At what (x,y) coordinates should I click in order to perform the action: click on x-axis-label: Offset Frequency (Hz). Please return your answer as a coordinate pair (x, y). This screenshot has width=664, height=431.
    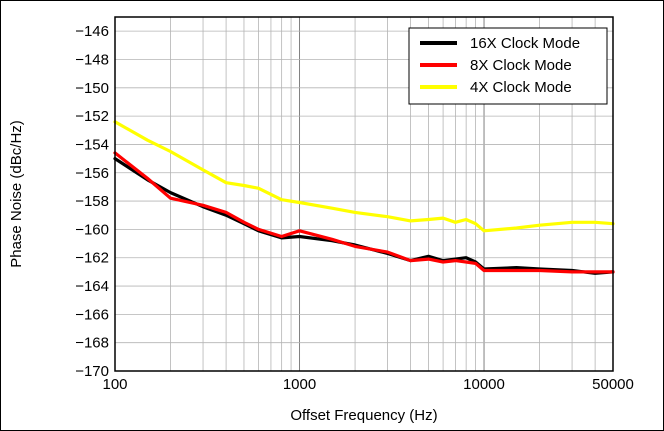
    Looking at the image, I should click on (363, 415).